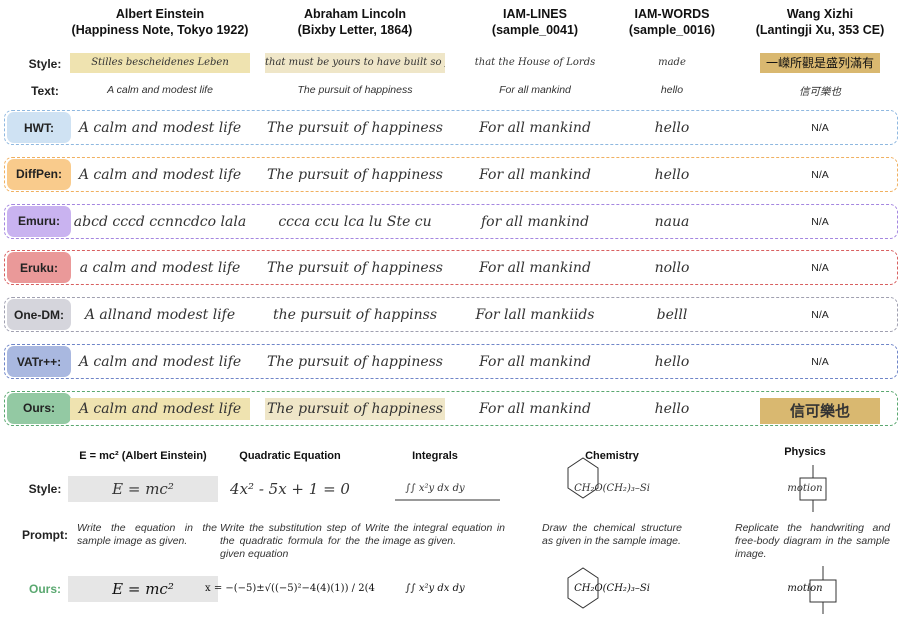  I want to click on column-name: IAM-WORDS, so click(672, 14).